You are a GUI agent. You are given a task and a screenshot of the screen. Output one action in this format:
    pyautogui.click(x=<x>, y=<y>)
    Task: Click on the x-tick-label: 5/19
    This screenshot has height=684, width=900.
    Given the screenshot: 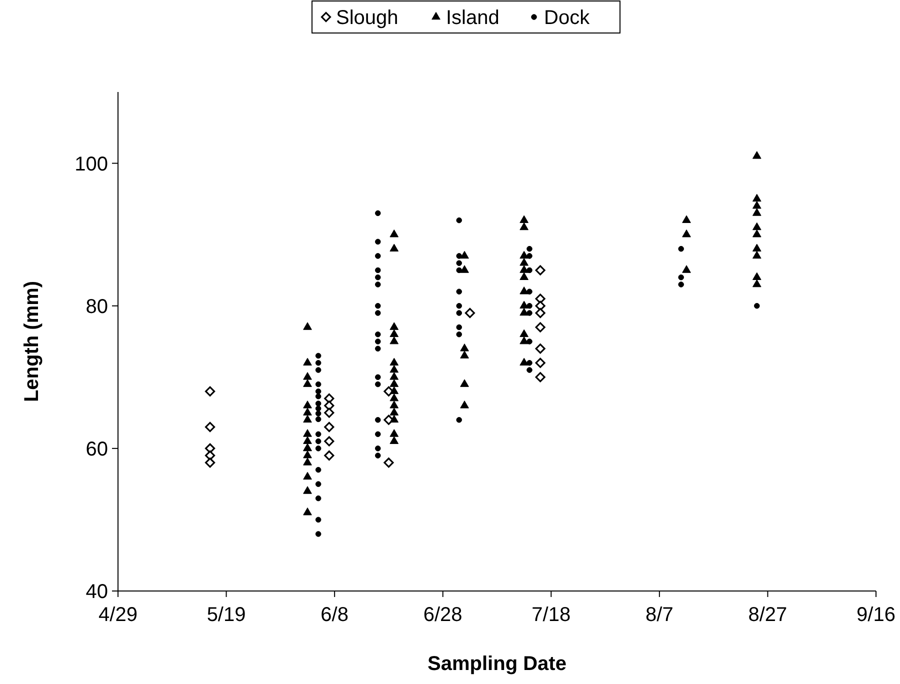 What is the action you would take?
    pyautogui.click(x=226, y=615)
    